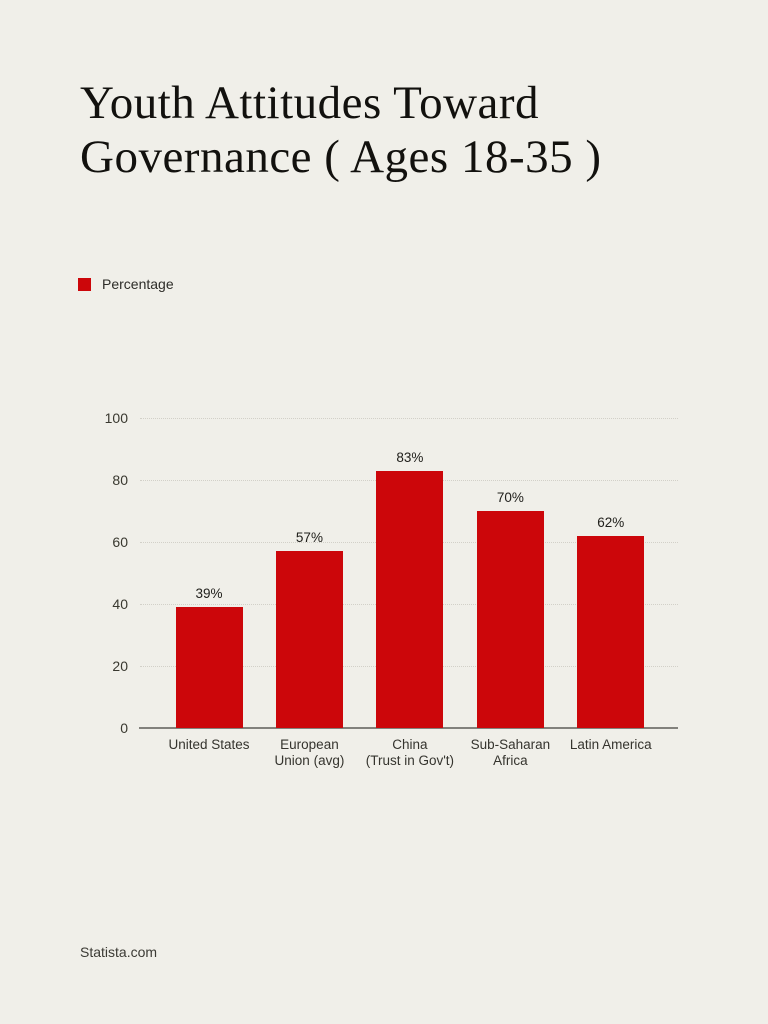 The height and width of the screenshot is (1024, 768). What do you see at coordinates (410, 599) in the screenshot?
I see `bar-china-trust-in-gov-t` at bounding box center [410, 599].